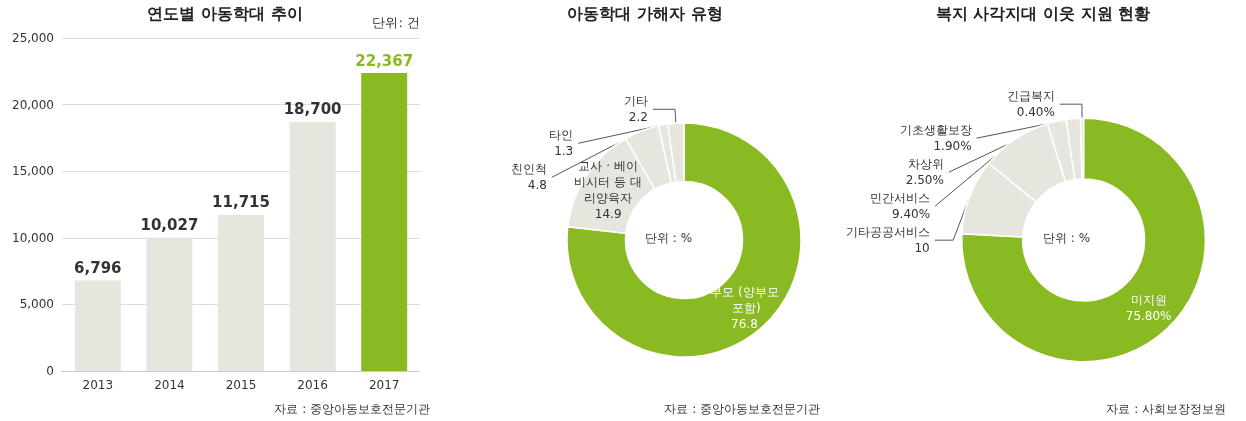 The image size is (1246, 421). I want to click on data-label: 22,367, so click(384, 60).